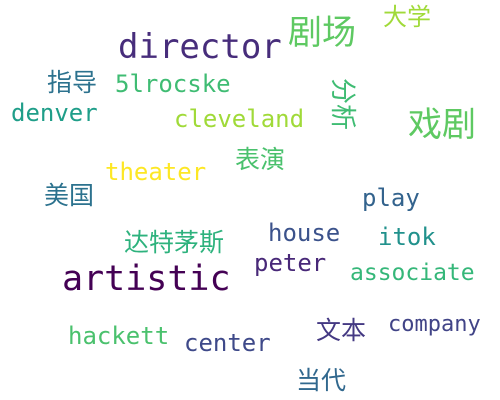 Image resolution: width=500 pixels, height=400 pixels. Describe the element at coordinates (442, 125) in the screenshot. I see `word-xiju: 戏剧` at that location.